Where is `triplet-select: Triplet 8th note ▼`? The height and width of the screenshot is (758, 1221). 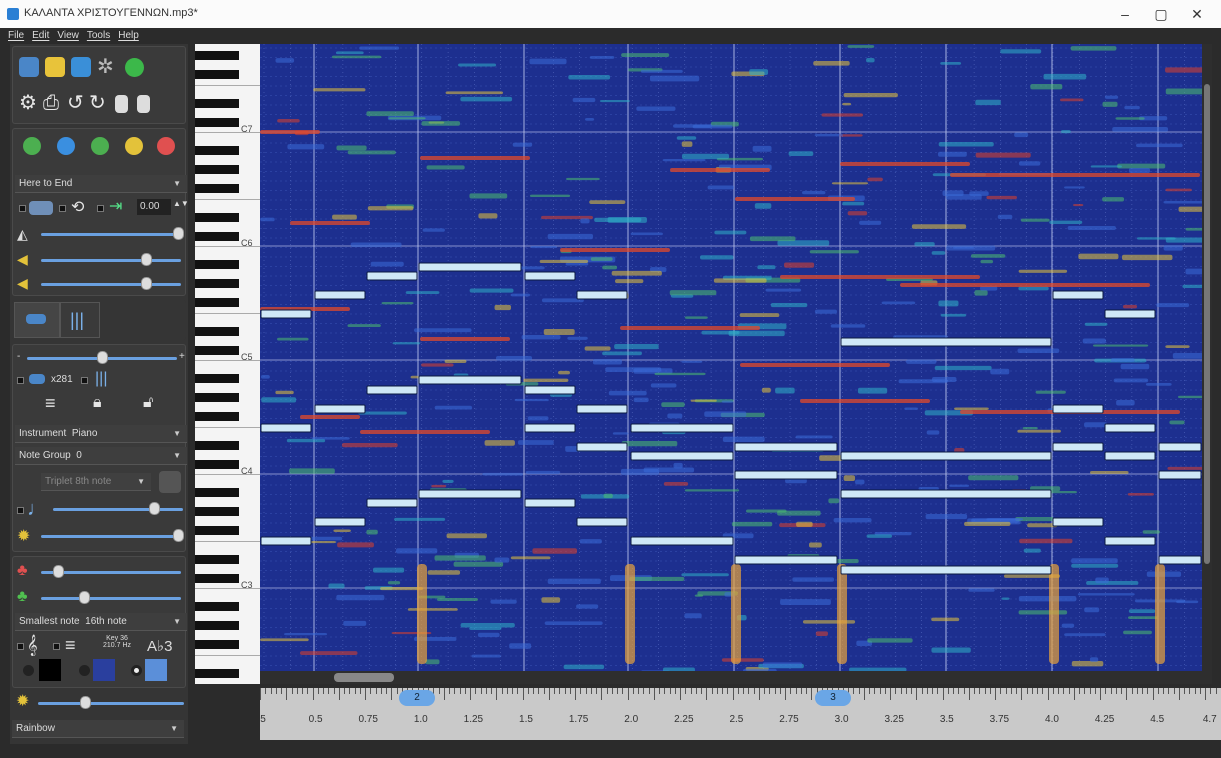 triplet-select: Triplet 8th note ▼ is located at coordinates (96, 482).